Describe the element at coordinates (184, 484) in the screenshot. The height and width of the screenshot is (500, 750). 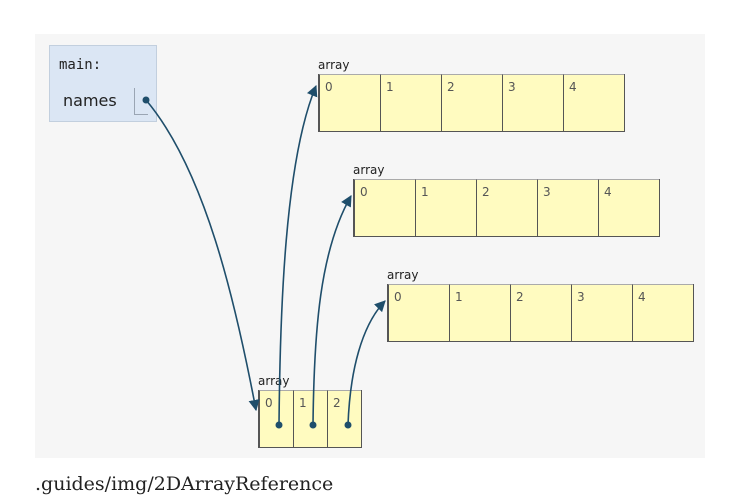
I see `image-caption: .guides/img/2DArrayReference` at that location.